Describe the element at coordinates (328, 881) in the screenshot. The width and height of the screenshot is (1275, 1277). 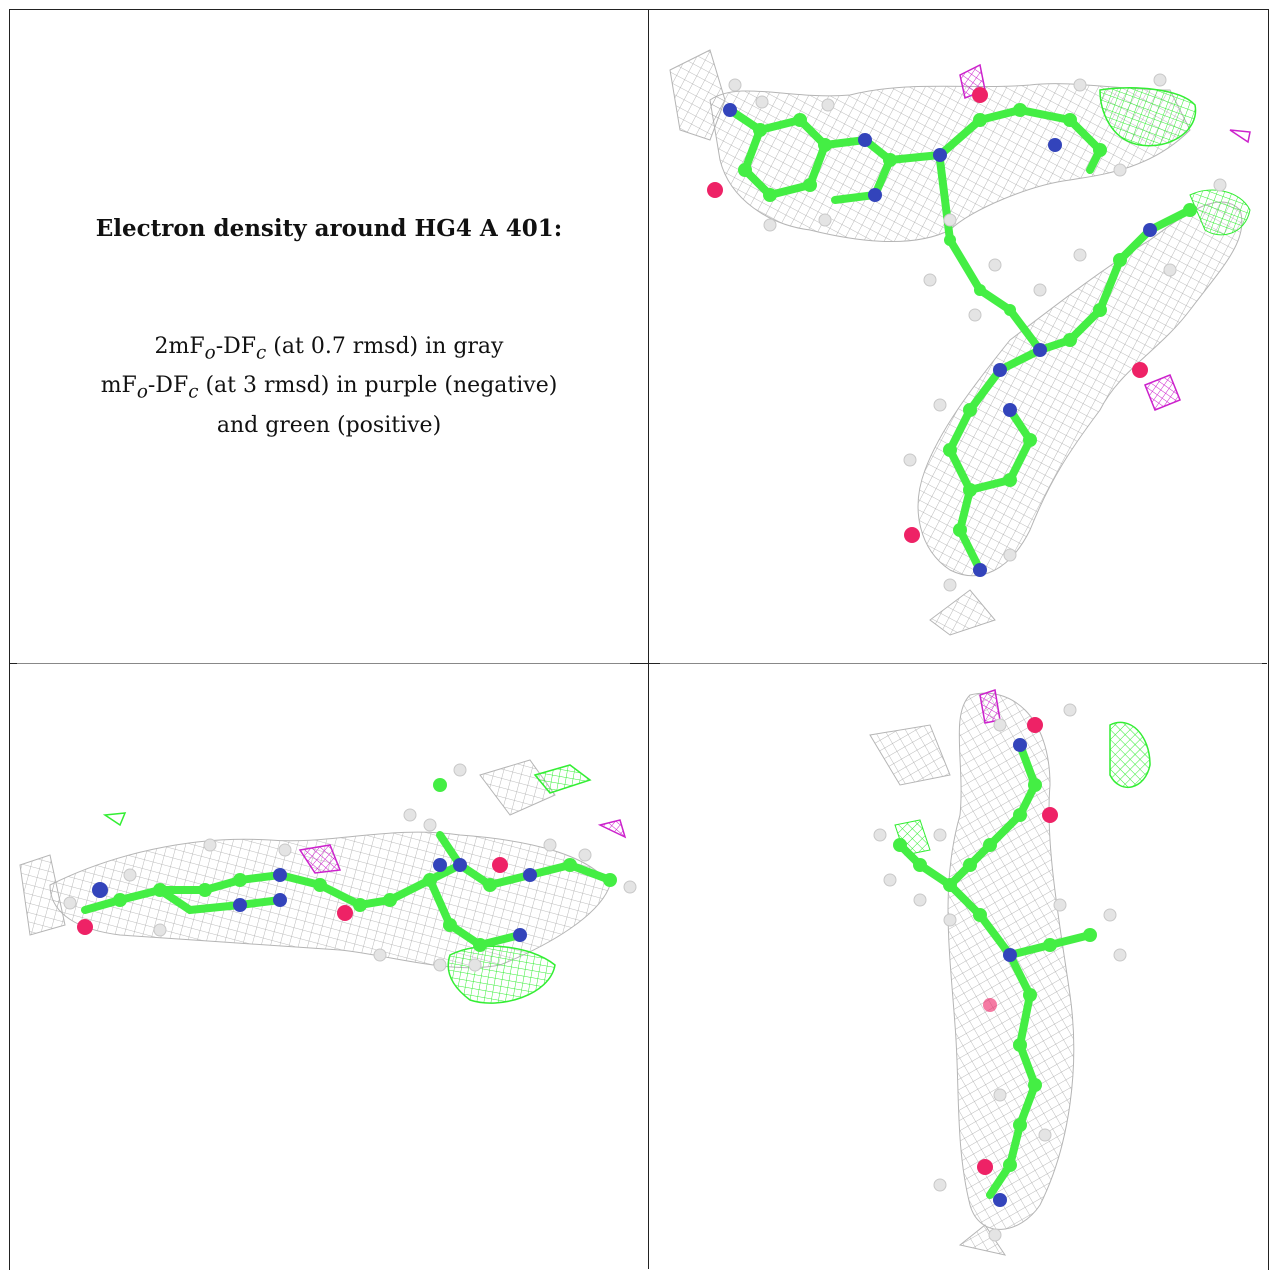
I see `bottom-left-molecule-render` at that location.